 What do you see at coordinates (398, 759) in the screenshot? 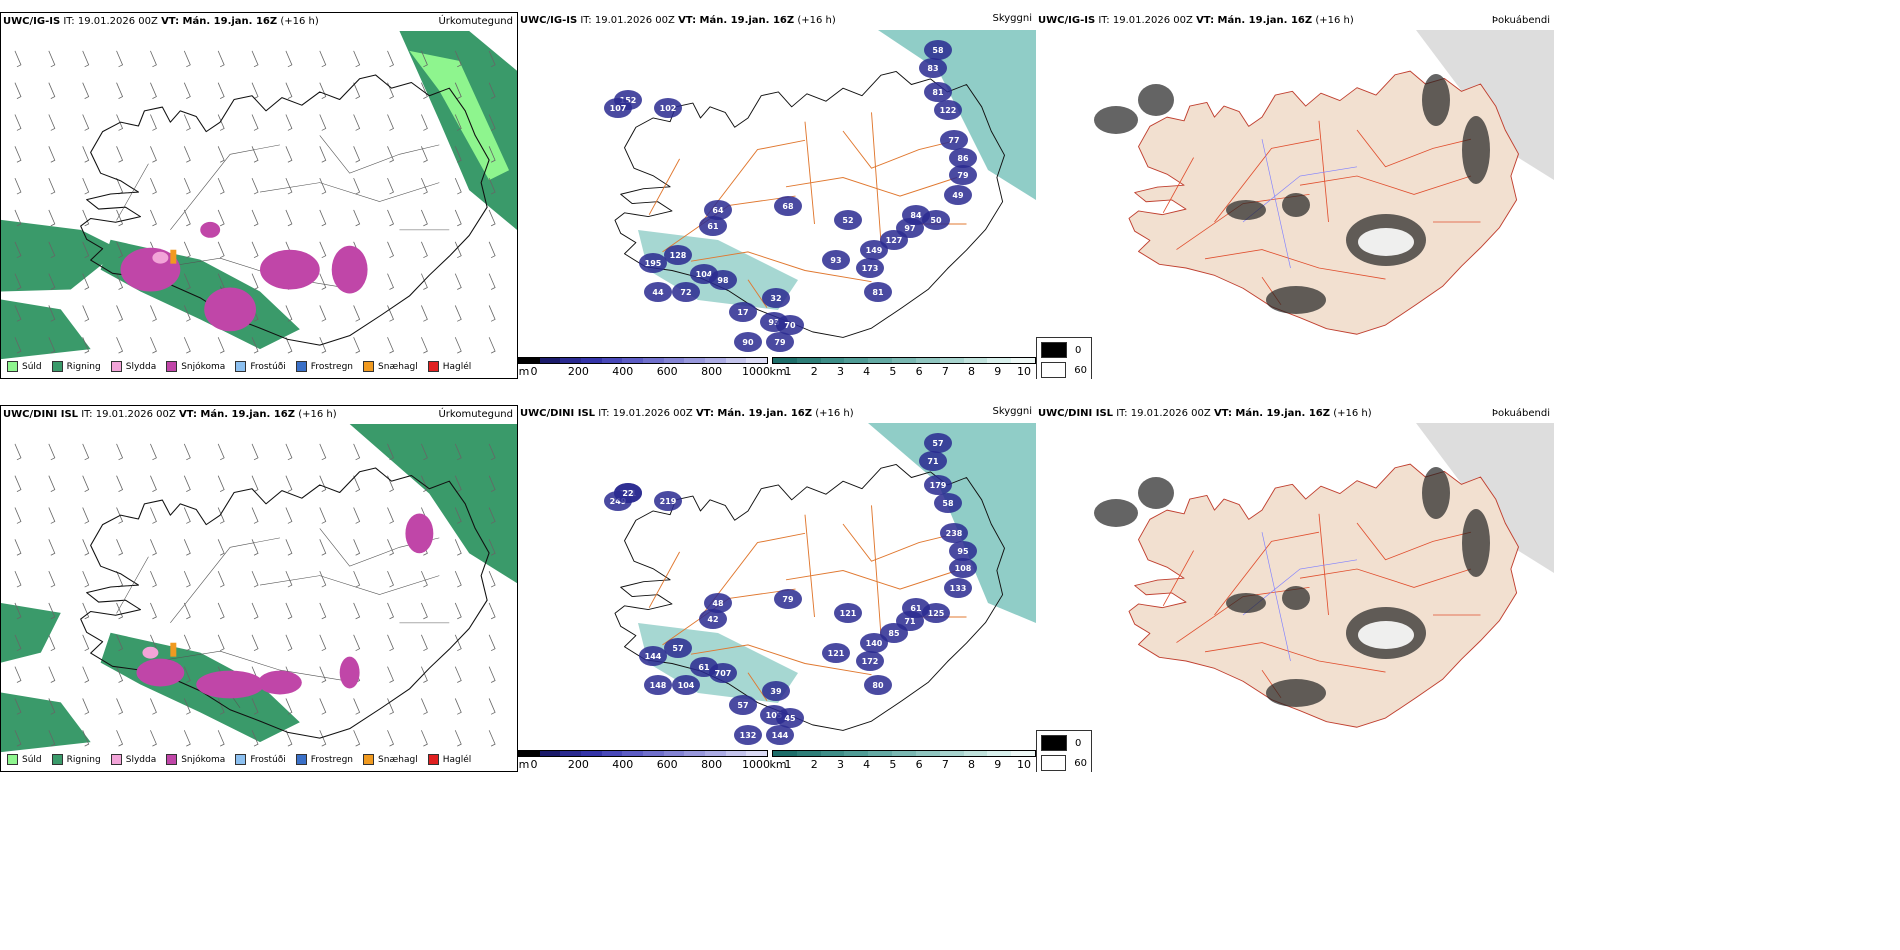
I see `legend-label: Snæhagl` at bounding box center [398, 759].